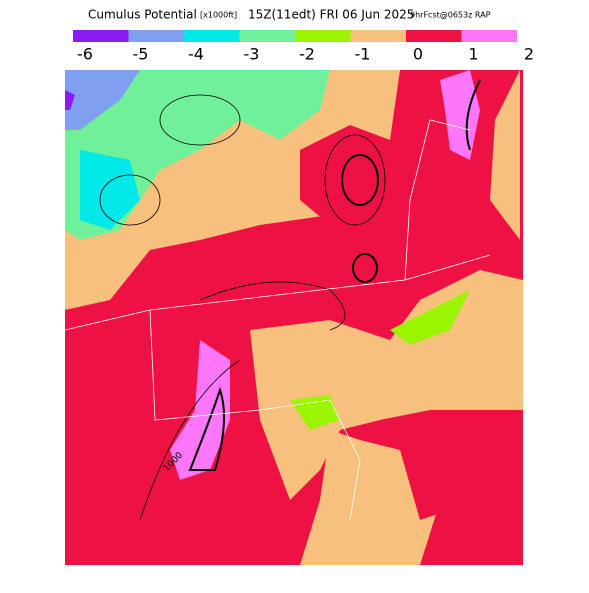 Image resolution: width=589 pixels, height=593 pixels. I want to click on map-title: Cumulus Potential, so click(142, 15).